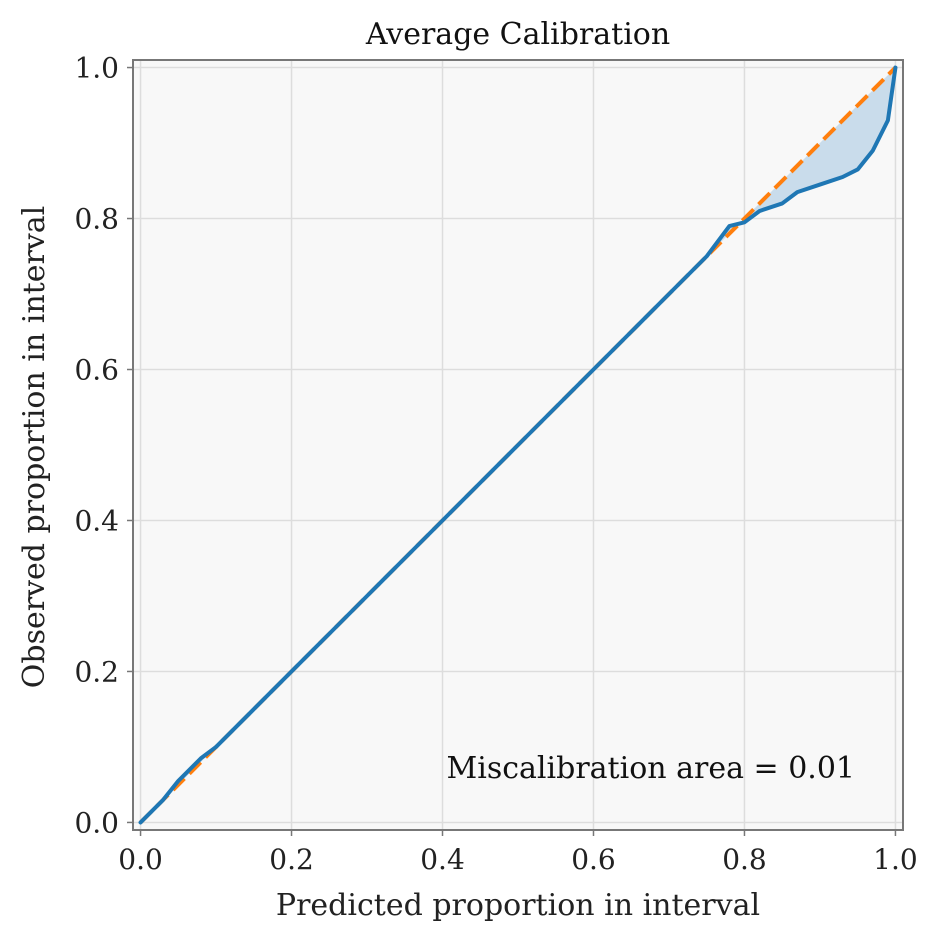 The height and width of the screenshot is (943, 942). Describe the element at coordinates (517, 34) in the screenshot. I see `chart-title: Average Calibration` at that location.